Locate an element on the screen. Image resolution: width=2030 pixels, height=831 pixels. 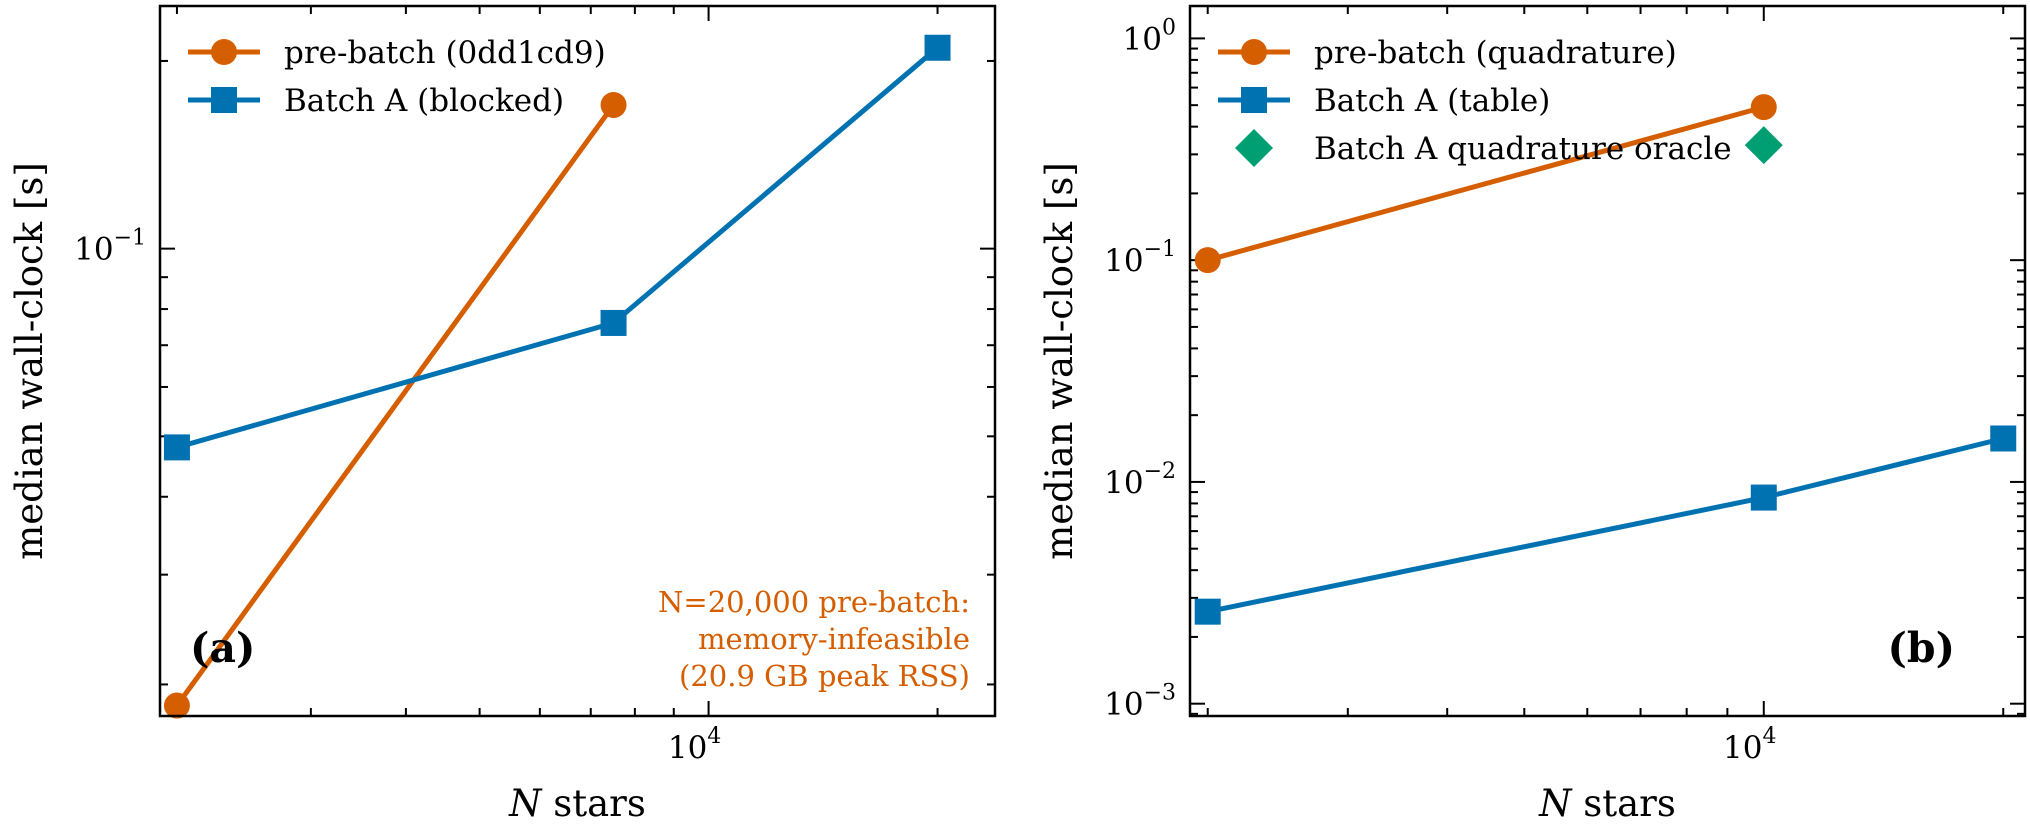
y-tick-label: 10⁰ is located at coordinates (1149, 36).